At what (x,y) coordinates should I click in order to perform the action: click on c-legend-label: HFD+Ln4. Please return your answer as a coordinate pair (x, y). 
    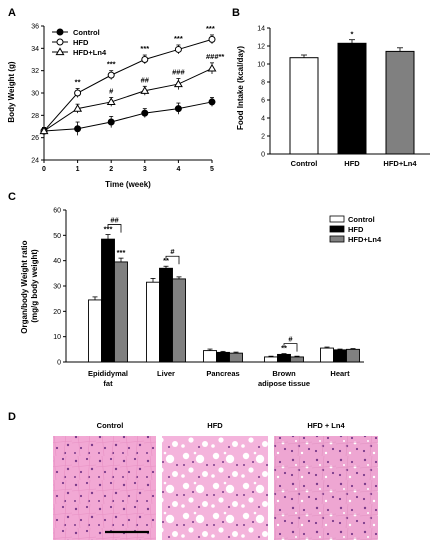
    Looking at the image, I should click on (365, 239).